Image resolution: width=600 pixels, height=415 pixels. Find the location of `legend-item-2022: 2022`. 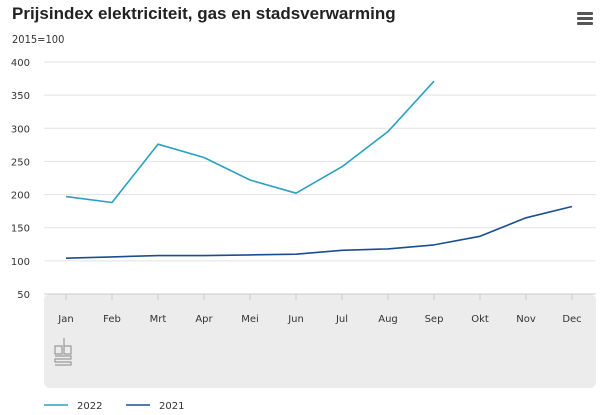

legend-item-2022: 2022 is located at coordinates (73, 406).